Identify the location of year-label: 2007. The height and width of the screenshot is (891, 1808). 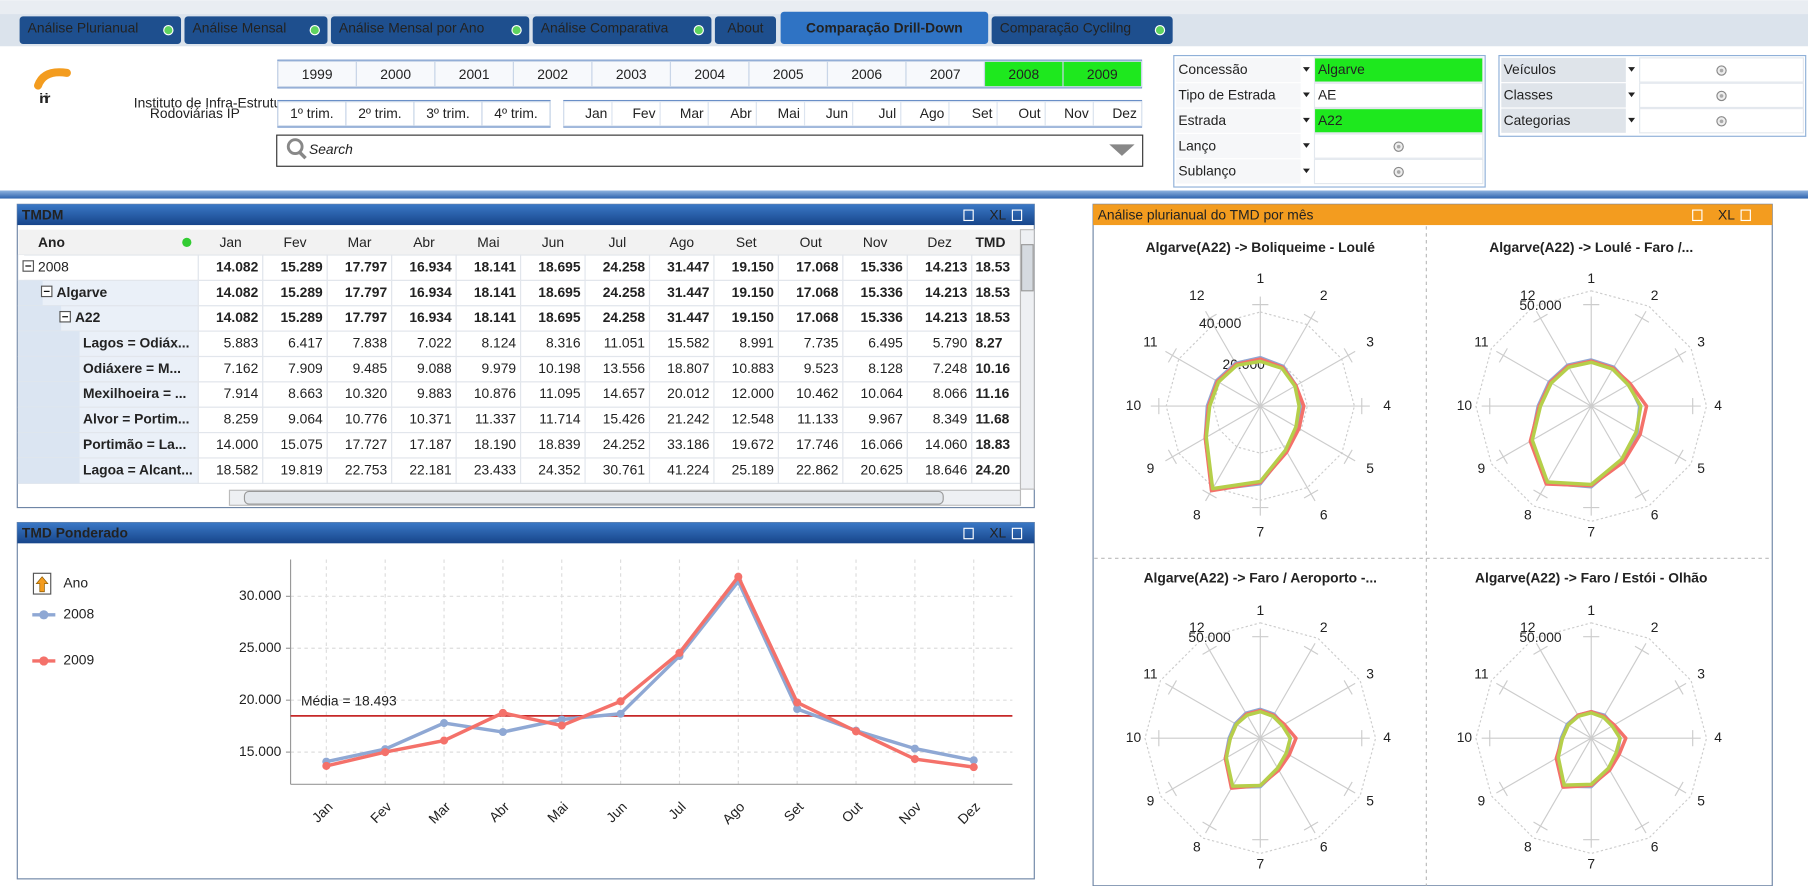
(945, 74).